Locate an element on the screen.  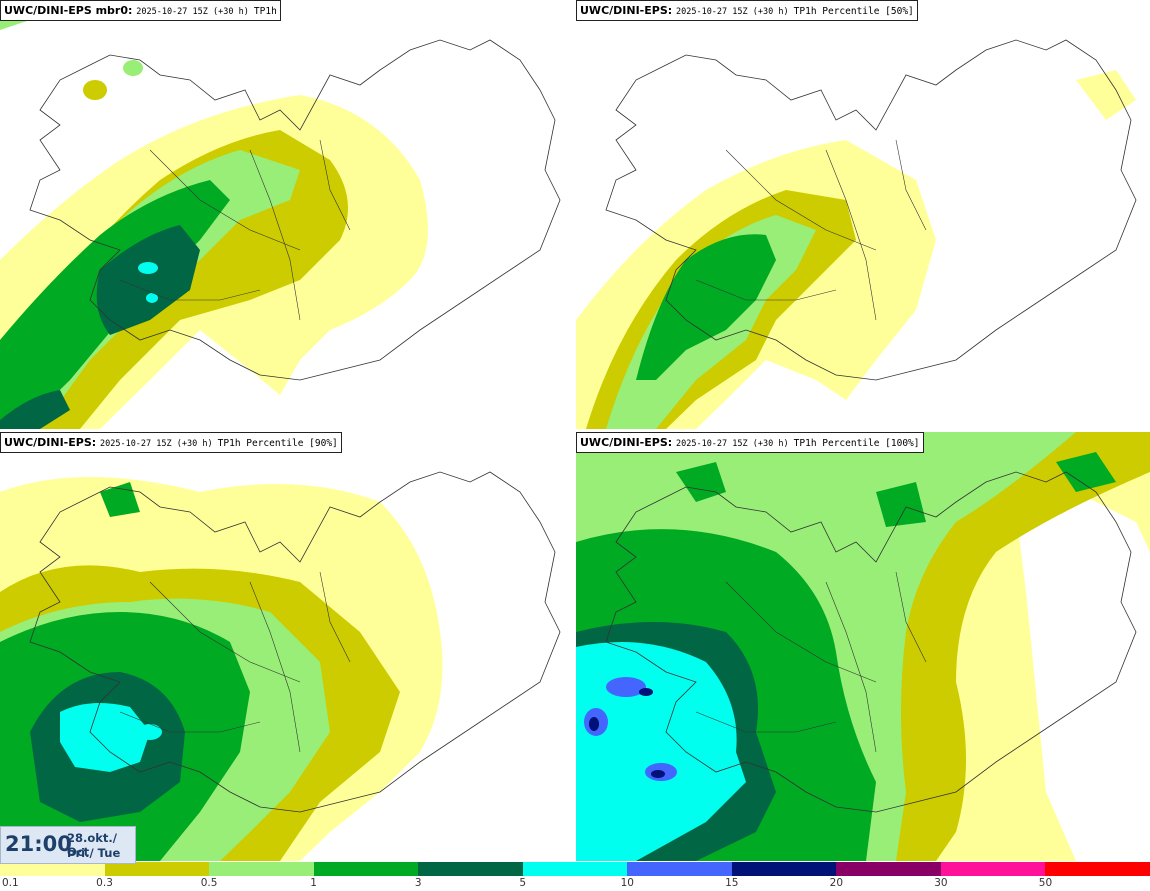
valid-time-box: 21:00 28.okt./ Oct Þri./ Tue is located at coordinates (68, 845).